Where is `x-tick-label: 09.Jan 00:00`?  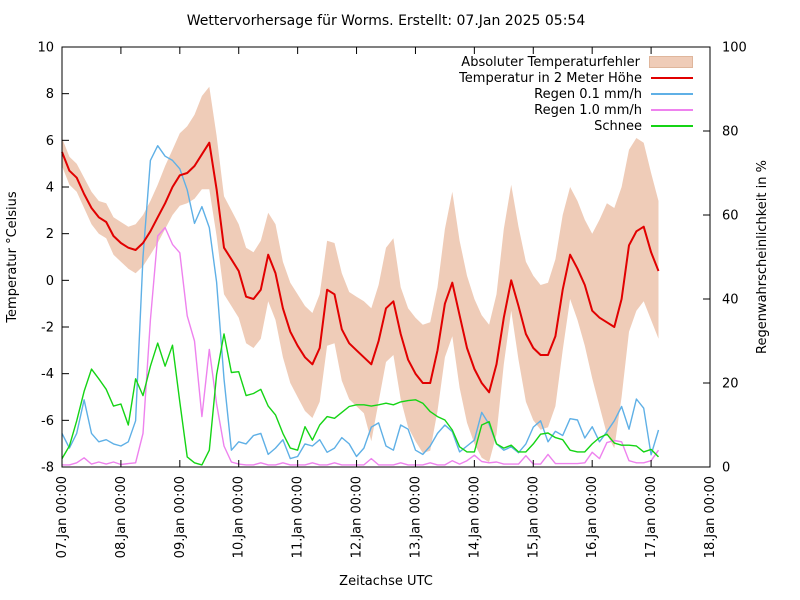 x-tick-label: 09.Jan 00:00 is located at coordinates (180, 517).